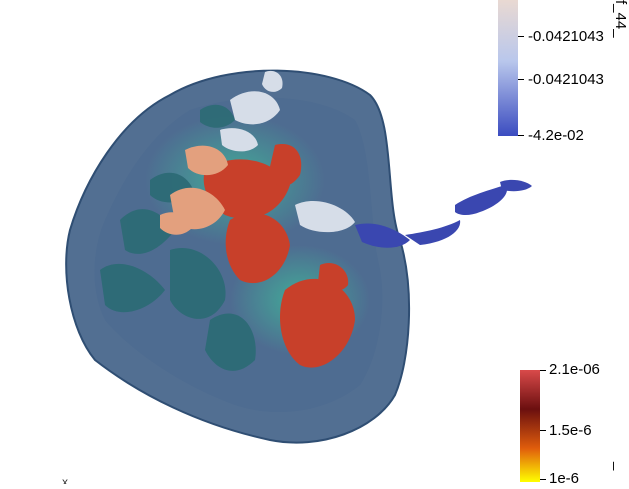 This screenshot has width=629, height=489. Describe the element at coordinates (574, 369) in the screenshot. I see `colorbar-bottom-label: 2.1e-06` at that location.